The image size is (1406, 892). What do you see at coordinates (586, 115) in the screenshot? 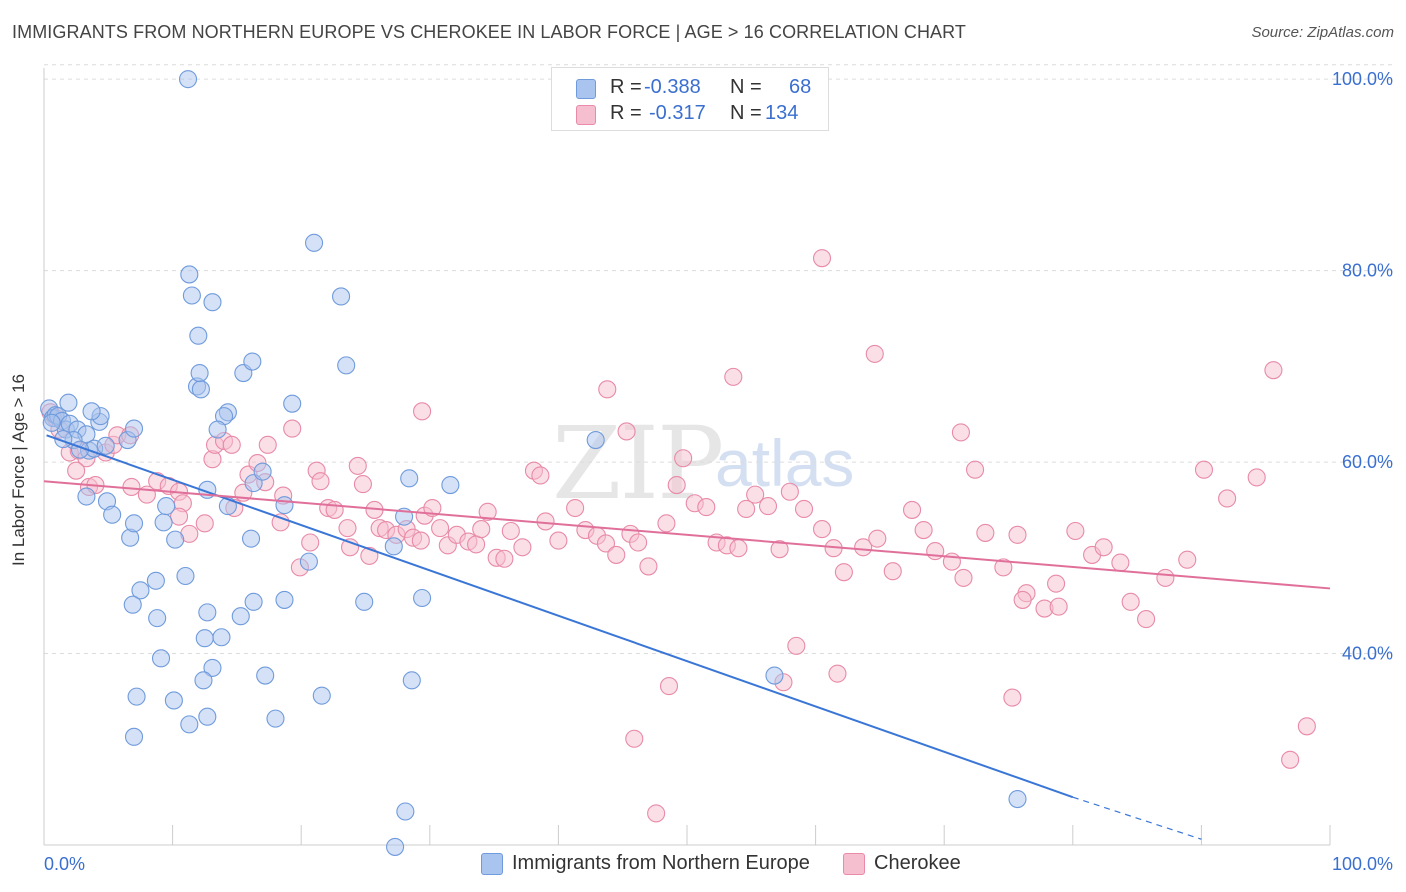
I see `legend-swatch-pink` at bounding box center [586, 115].